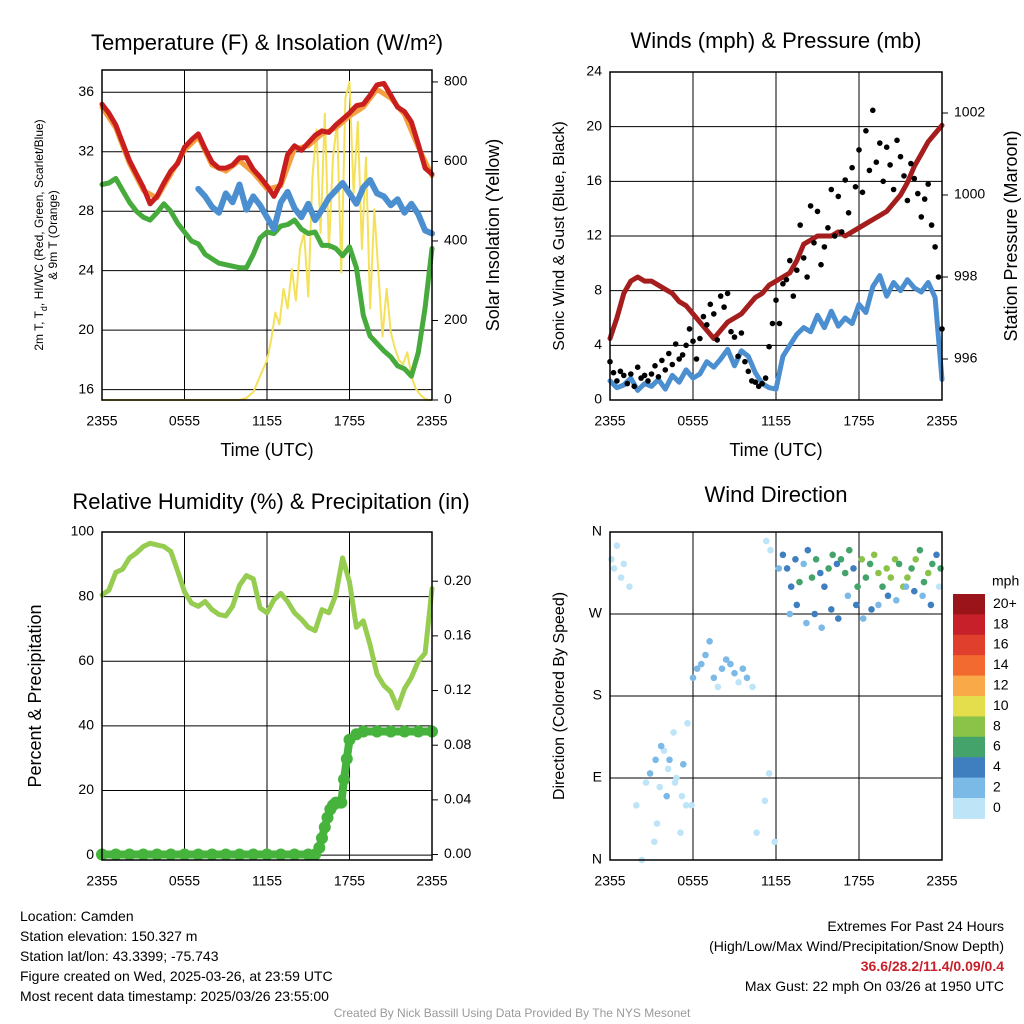  Describe the element at coordinates (86, 595) in the screenshot. I see `y-tick-label: 80` at that location.